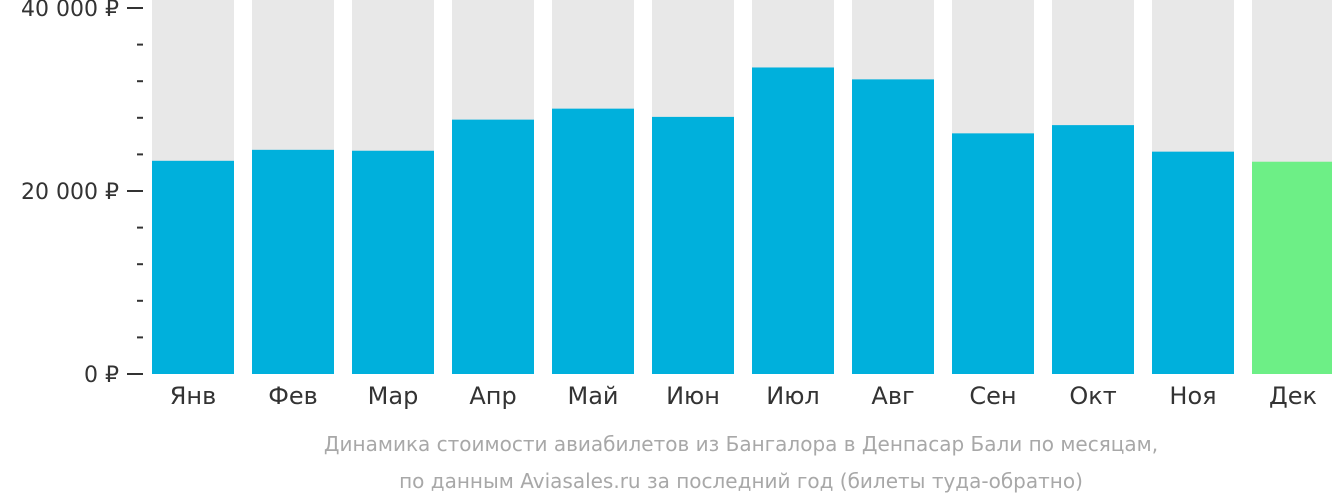 The height and width of the screenshot is (502, 1332). I want to click on x-tick-label-1: Янв, so click(193, 396).